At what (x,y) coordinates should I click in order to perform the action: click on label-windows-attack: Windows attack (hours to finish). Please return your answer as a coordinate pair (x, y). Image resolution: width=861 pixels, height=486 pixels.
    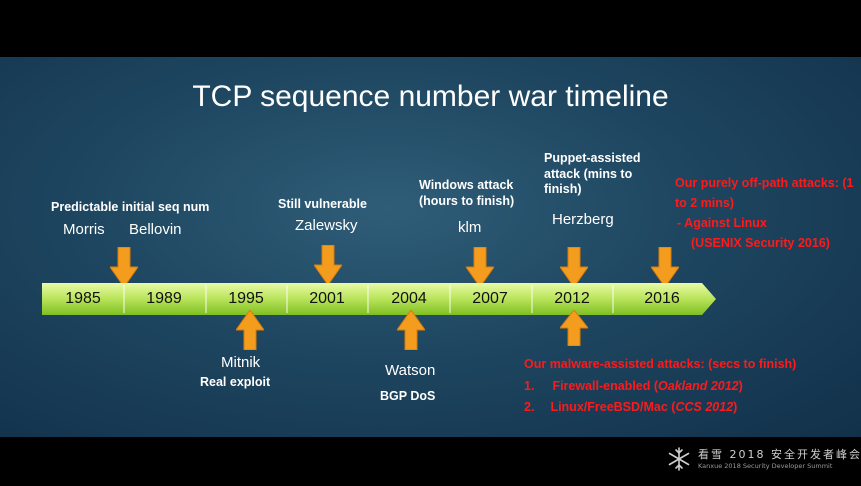
    Looking at the image, I should click on (466, 193).